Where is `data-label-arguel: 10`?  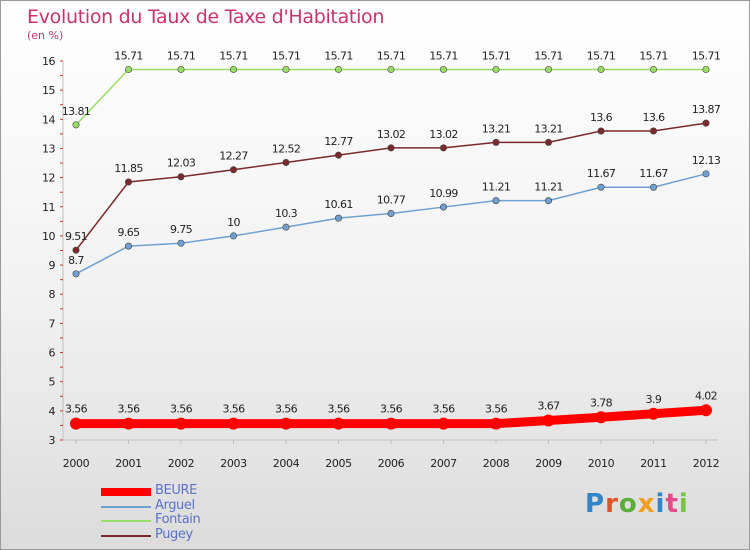 data-label-arguel: 10 is located at coordinates (233, 222).